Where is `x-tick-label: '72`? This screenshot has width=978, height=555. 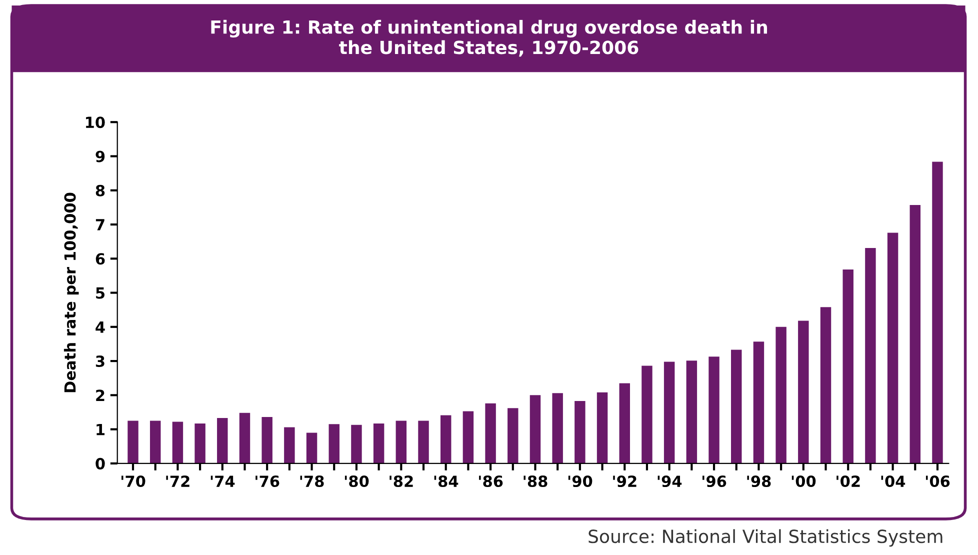 x-tick-label: '72 is located at coordinates (178, 481).